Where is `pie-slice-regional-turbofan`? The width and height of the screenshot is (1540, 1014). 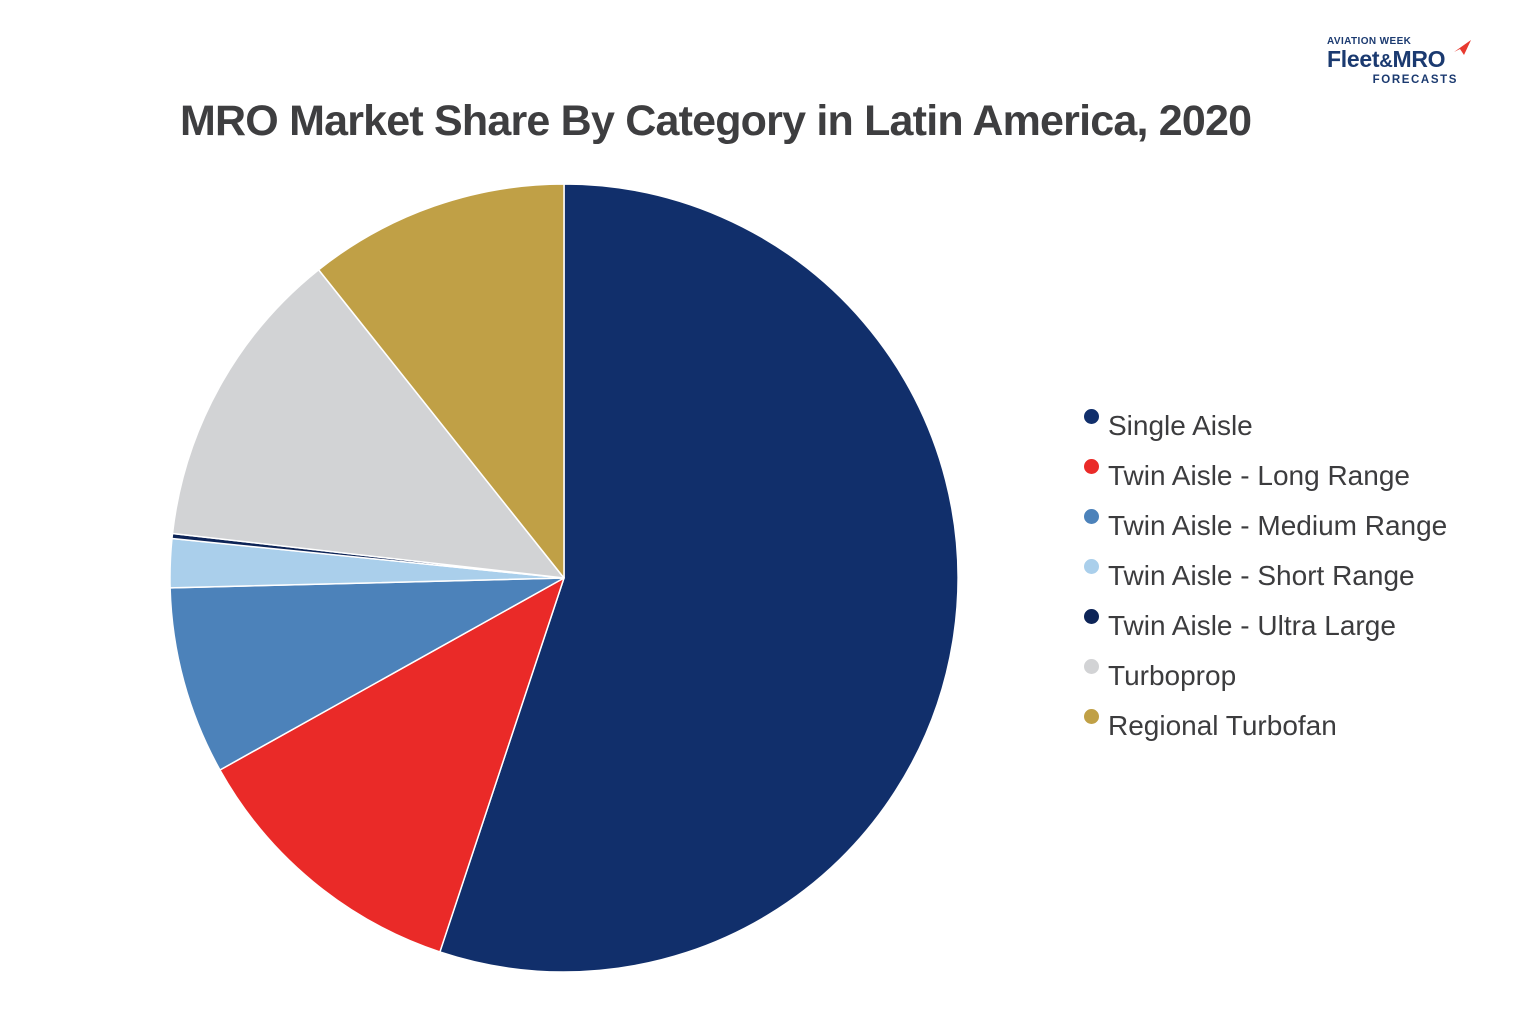 pie-slice-regional-turbofan is located at coordinates (441, 381).